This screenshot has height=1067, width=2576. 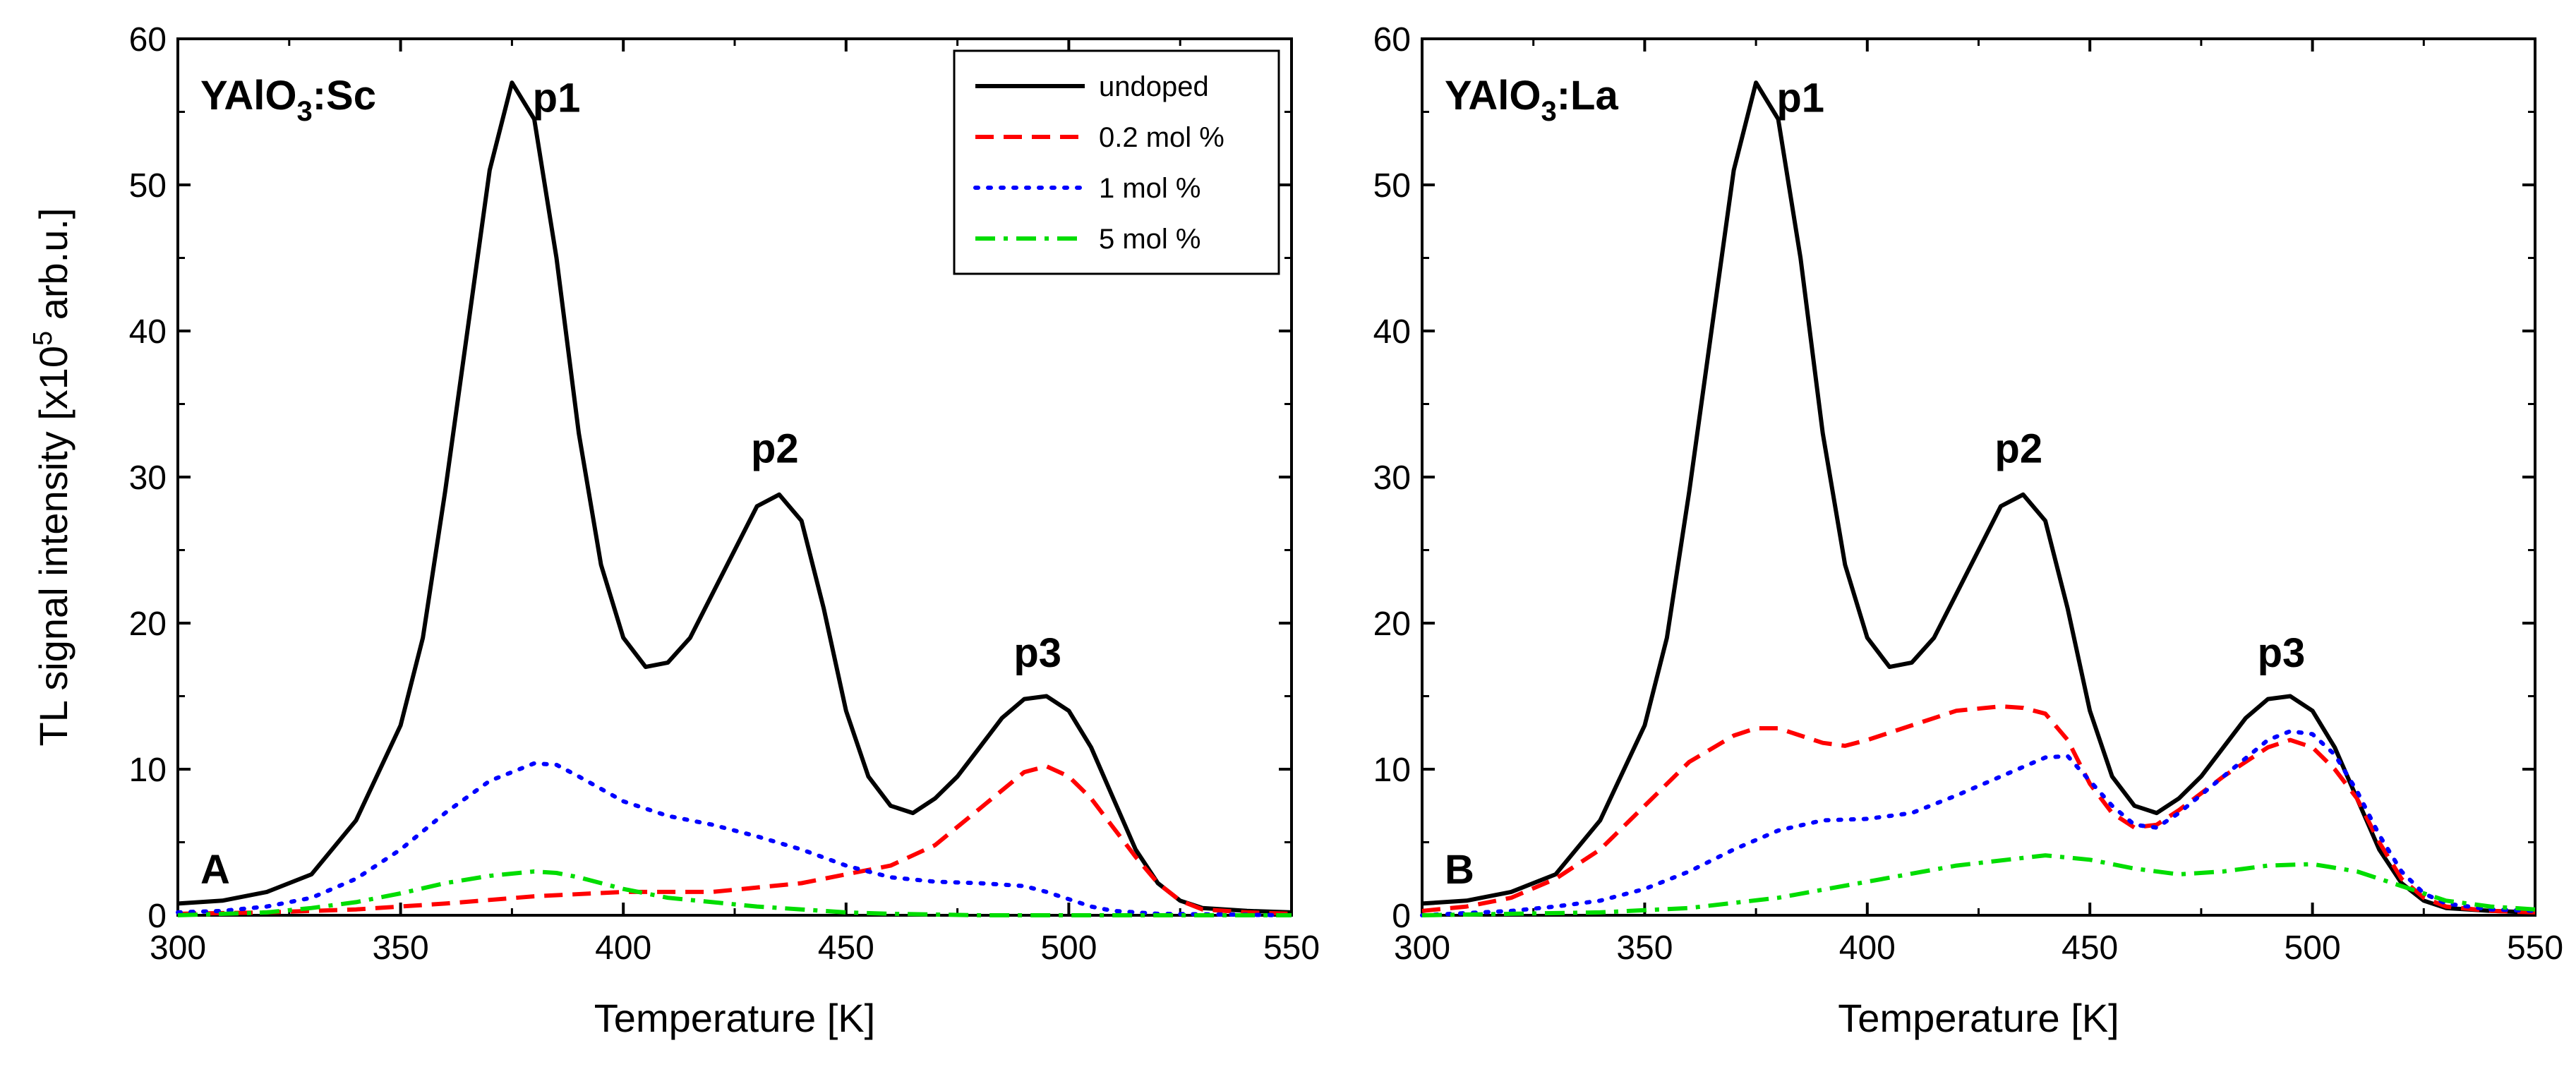 I want to click on legend-entry: 0.2 mol %, so click(x=1161, y=137).